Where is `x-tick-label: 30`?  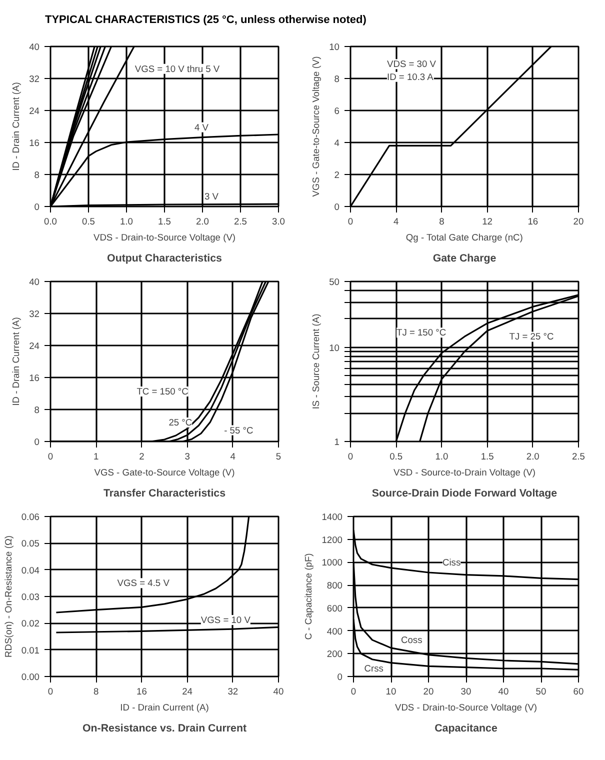 x-tick-label: 30 is located at coordinates (466, 691).